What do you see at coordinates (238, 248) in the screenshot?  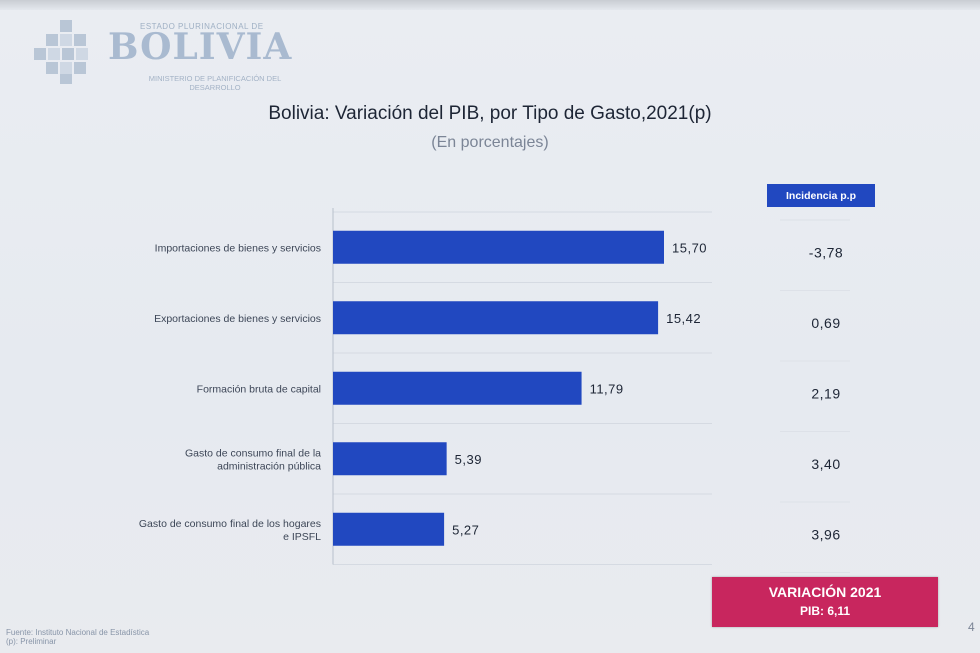 I see `category-label-1: Importaciones de bienes y servicios` at bounding box center [238, 248].